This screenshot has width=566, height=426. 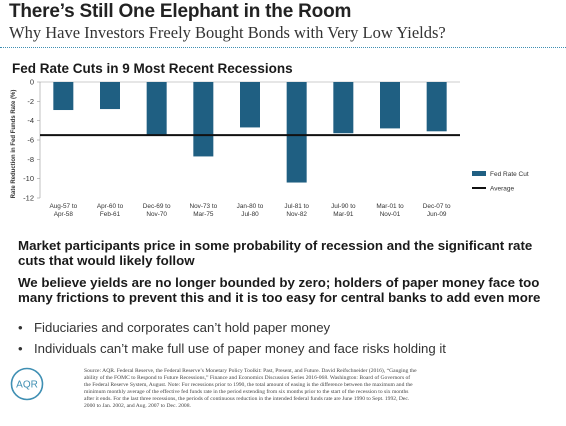 What do you see at coordinates (28, 178) in the screenshot?
I see `y-tick-label: -10` at bounding box center [28, 178].